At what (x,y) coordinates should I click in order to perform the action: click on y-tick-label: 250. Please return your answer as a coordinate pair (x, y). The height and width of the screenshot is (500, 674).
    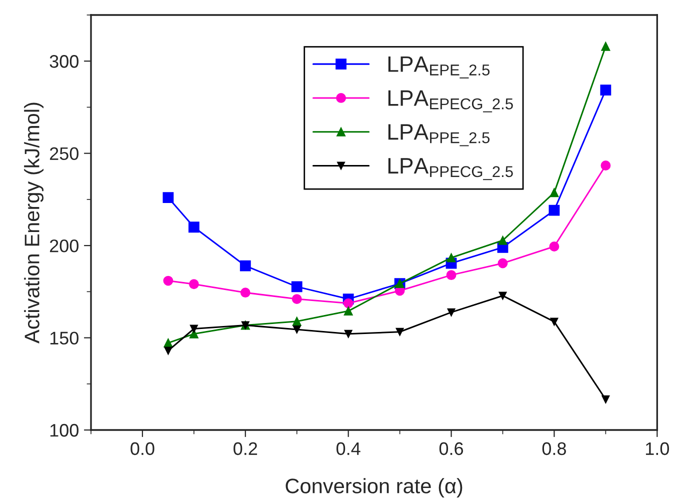
    Looking at the image, I should click on (64, 153).